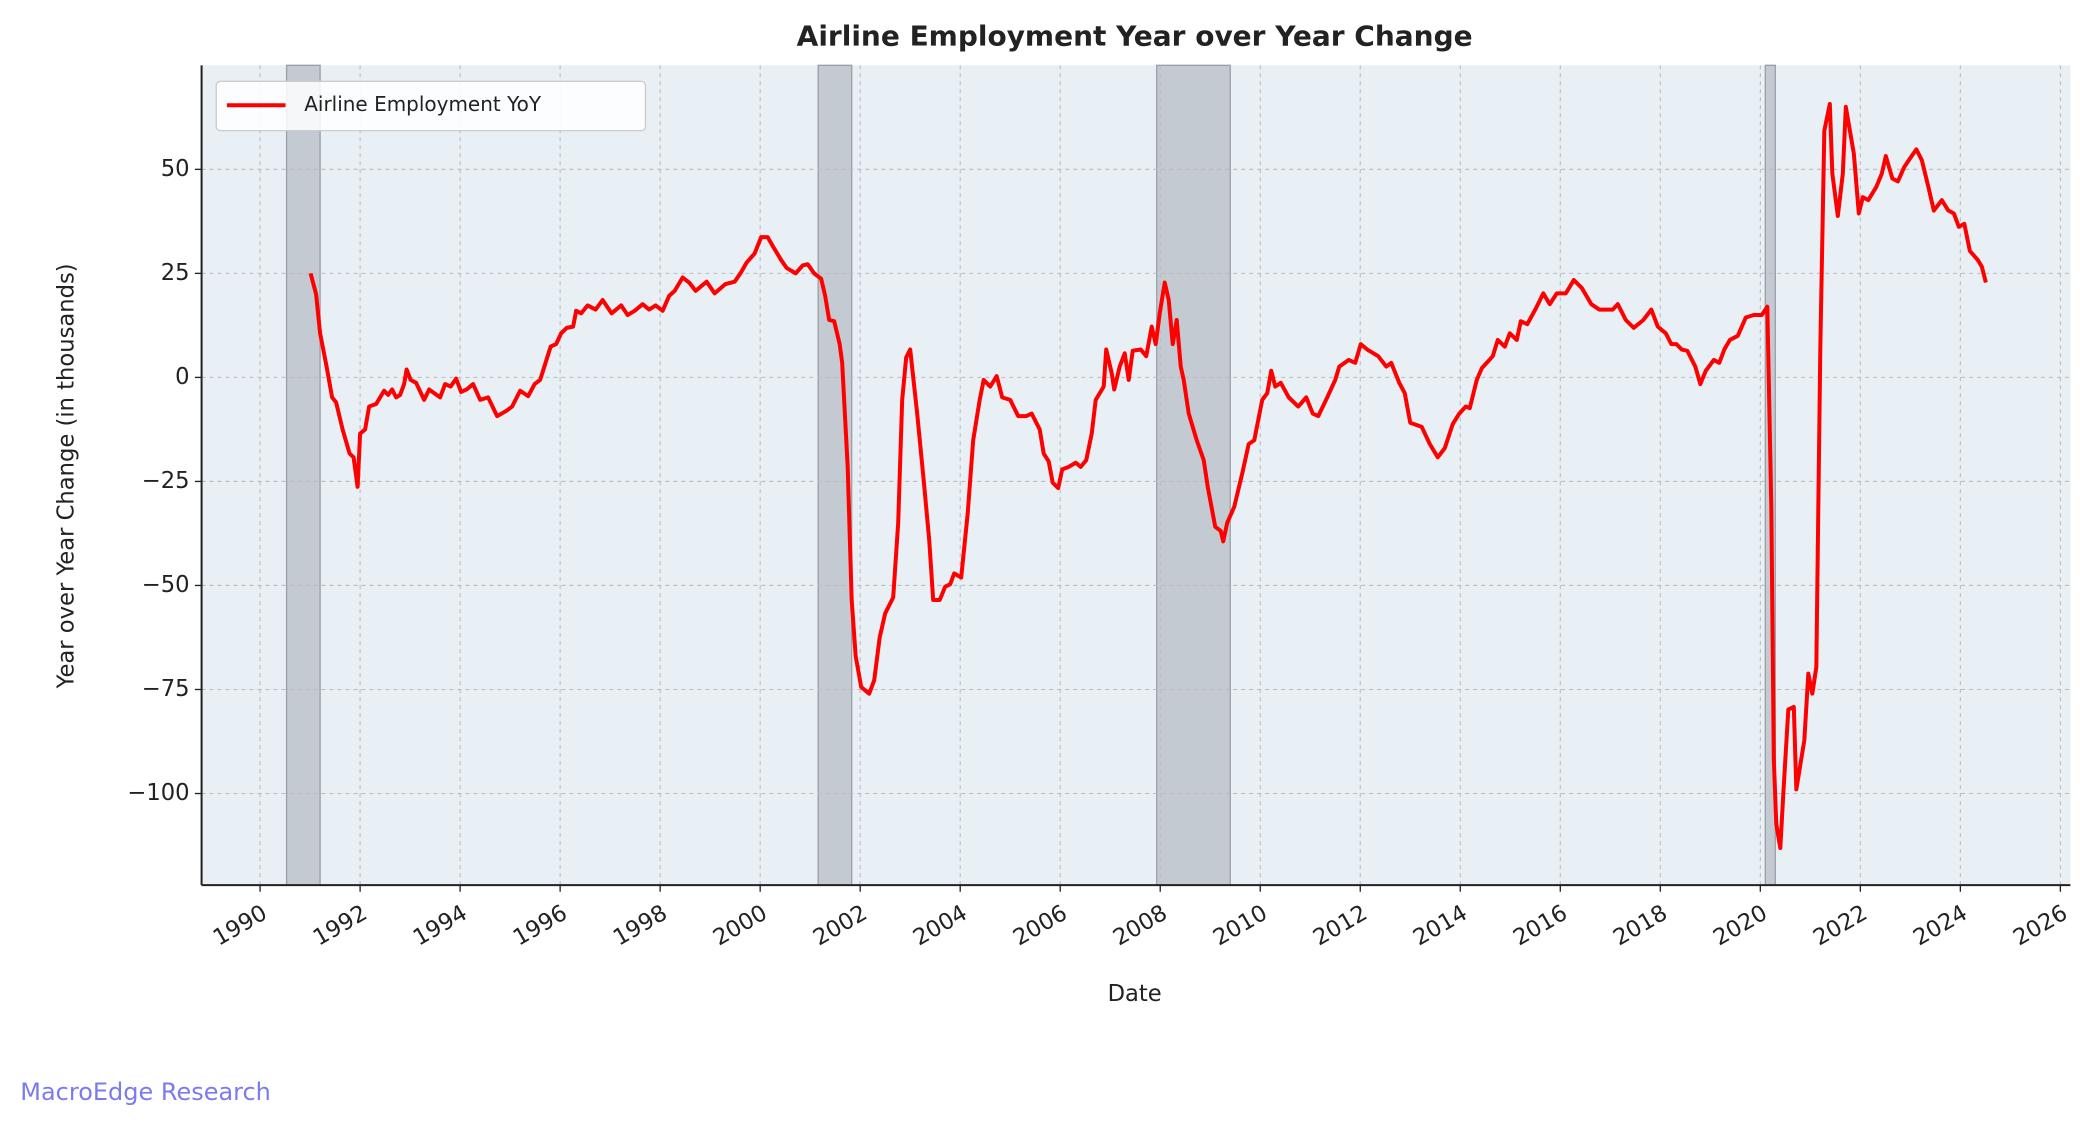 Image resolution: width=2080 pixels, height=1125 pixels. What do you see at coordinates (166, 481) in the screenshot?
I see `y-tick-label: −25` at bounding box center [166, 481].